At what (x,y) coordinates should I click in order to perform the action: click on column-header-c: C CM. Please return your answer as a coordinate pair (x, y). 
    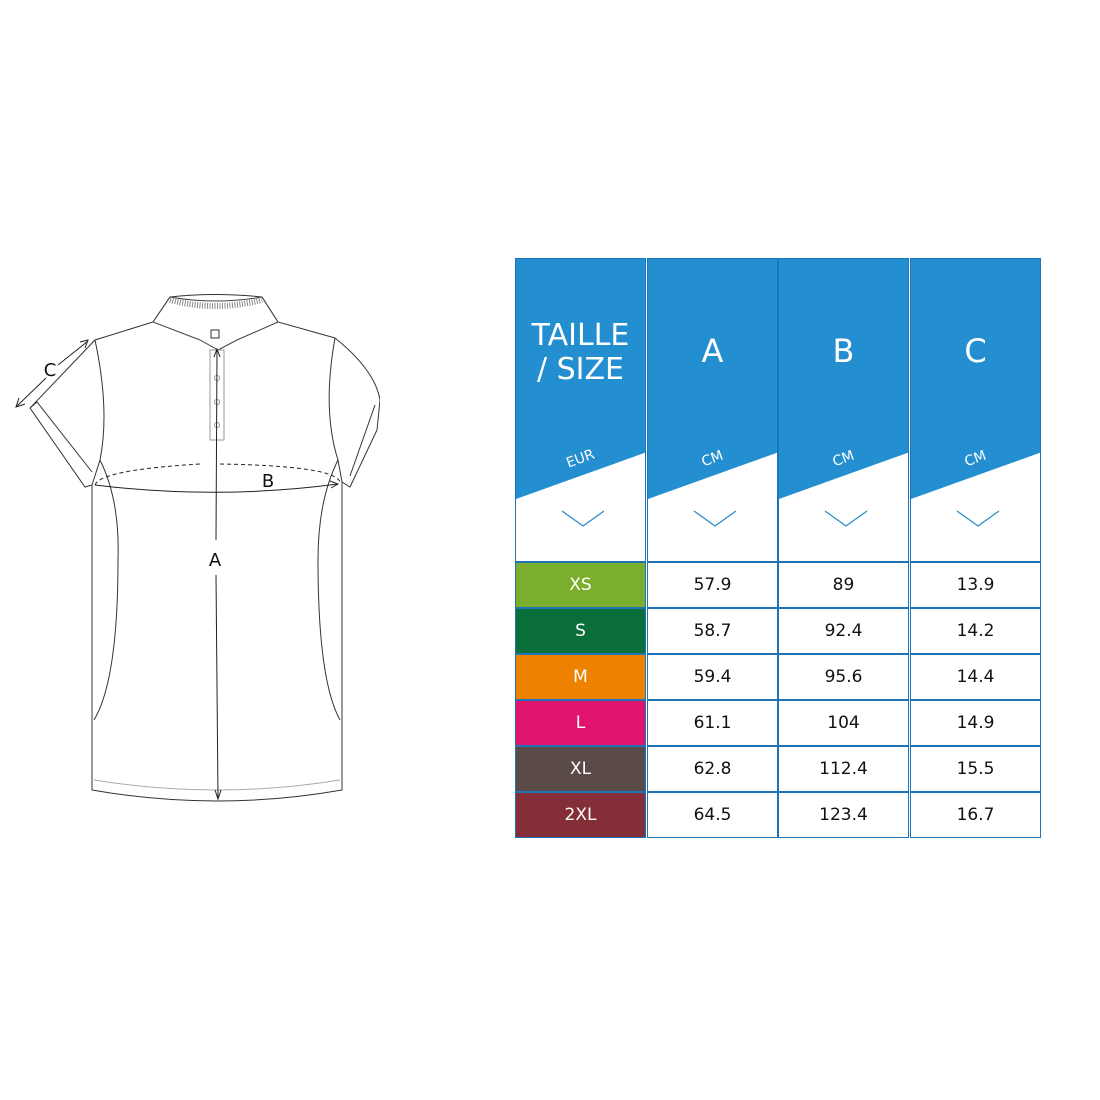
    Looking at the image, I should click on (975, 410).